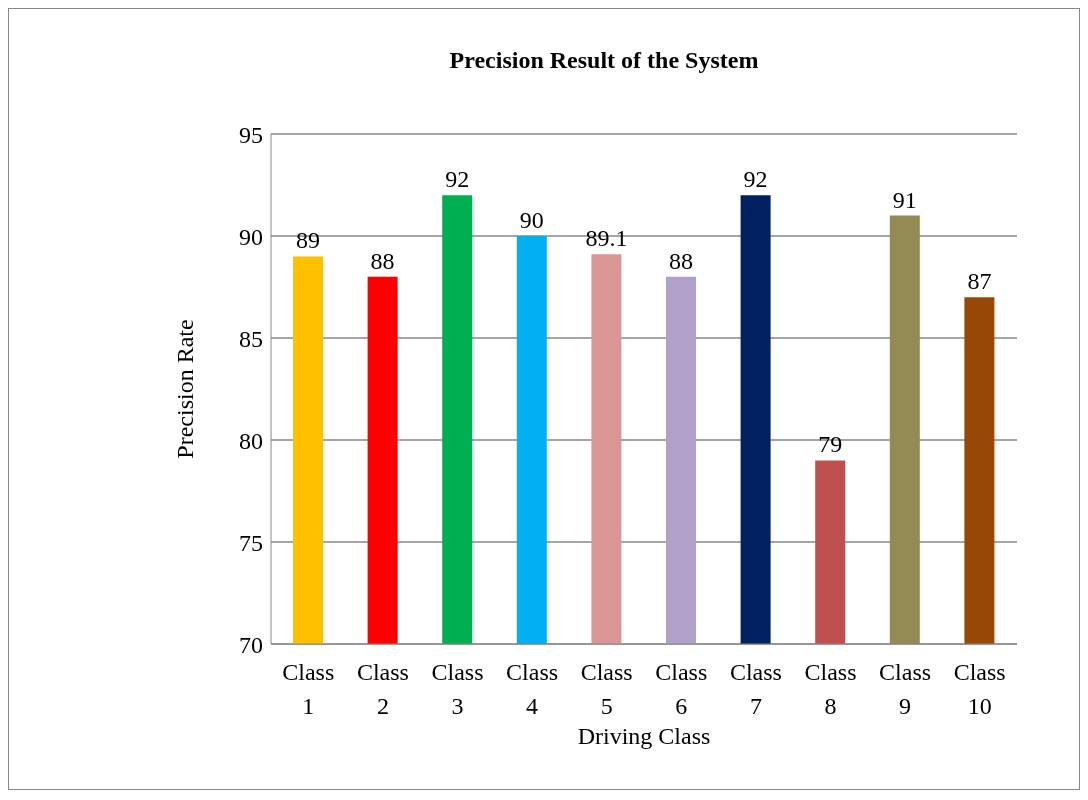 This screenshot has width=1088, height=800. I want to click on y-tick-label: 80, so click(251, 440).